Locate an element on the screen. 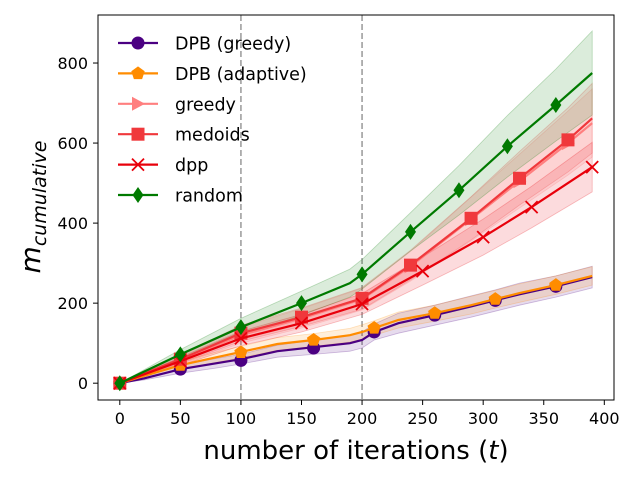  x-tick-label: 100 is located at coordinates (241, 418).